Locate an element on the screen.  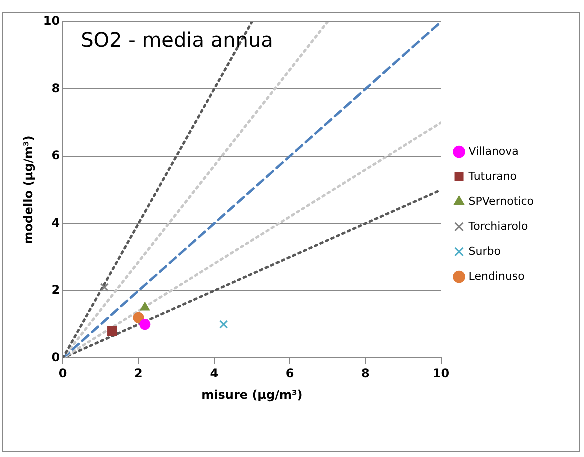
x-tick-label: 6 is located at coordinates (290, 373).